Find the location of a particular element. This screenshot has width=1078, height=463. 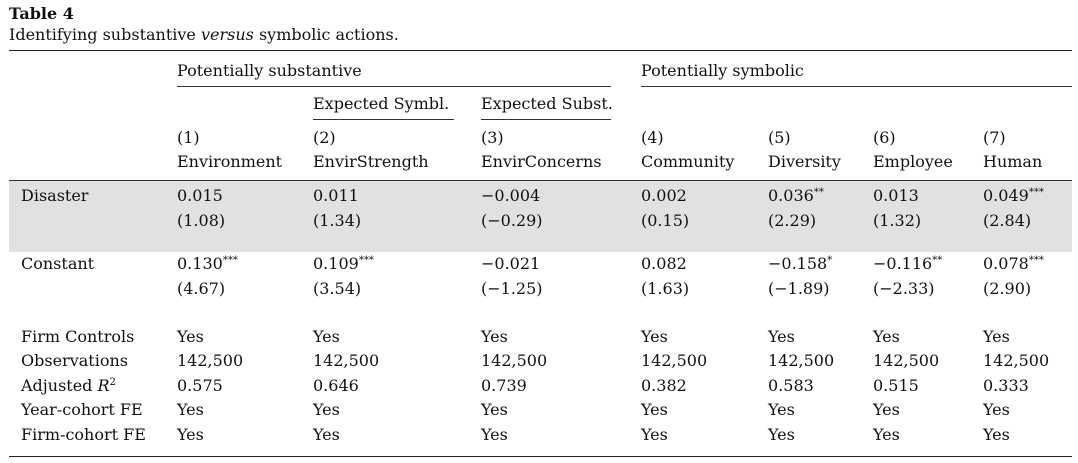

row-label-firm-cohort-fe: Firm-cohort FE is located at coordinates (83, 434).